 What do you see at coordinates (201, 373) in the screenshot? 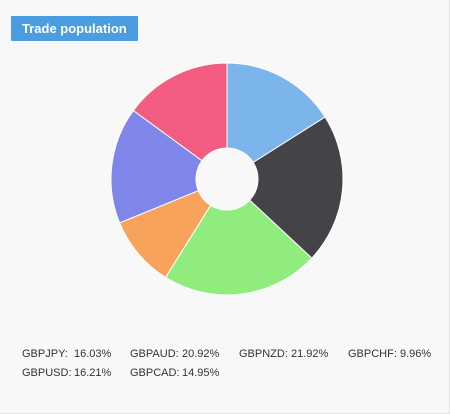
I see `legend-value: 14.95%` at bounding box center [201, 373].